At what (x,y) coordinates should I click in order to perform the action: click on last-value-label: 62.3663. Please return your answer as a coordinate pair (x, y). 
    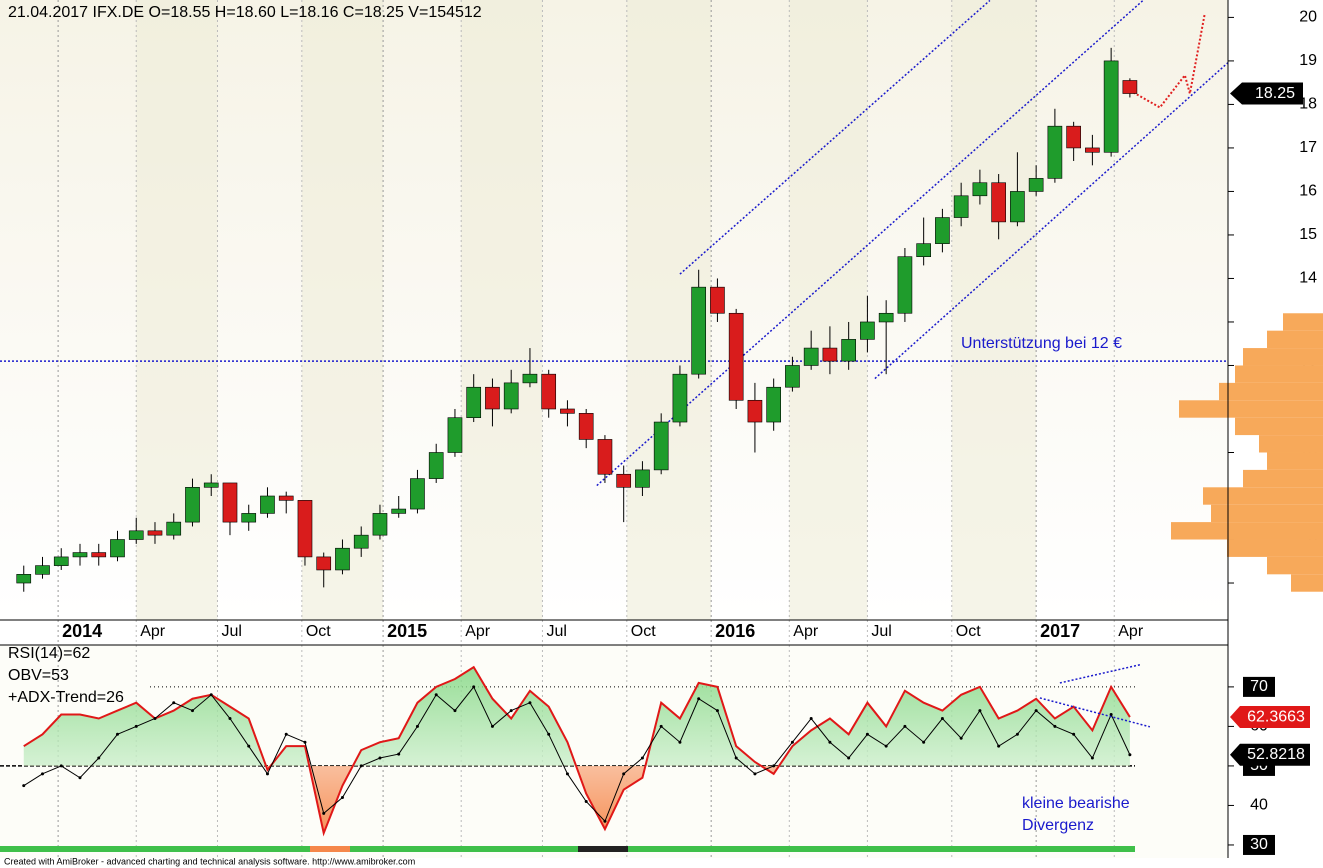
    Looking at the image, I should click on (1276, 716).